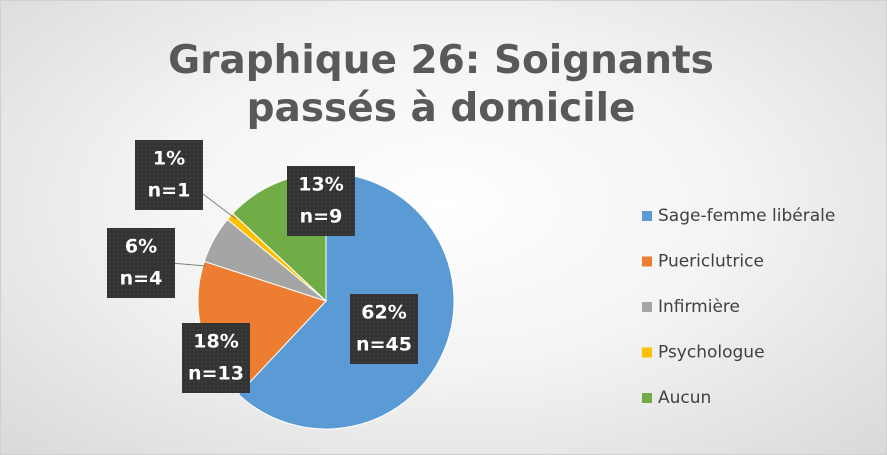 Image resolution: width=887 pixels, height=455 pixels. Describe the element at coordinates (169, 191) in the screenshot. I see `data-label-count: n=1` at that location.